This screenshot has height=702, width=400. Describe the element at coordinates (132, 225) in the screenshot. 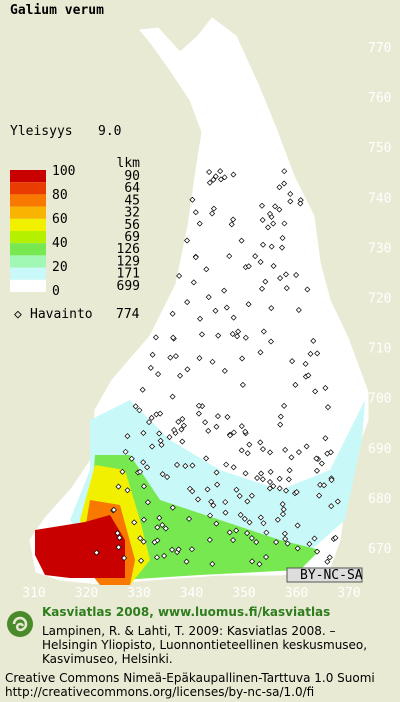

I see `legend-count: 56` at that location.